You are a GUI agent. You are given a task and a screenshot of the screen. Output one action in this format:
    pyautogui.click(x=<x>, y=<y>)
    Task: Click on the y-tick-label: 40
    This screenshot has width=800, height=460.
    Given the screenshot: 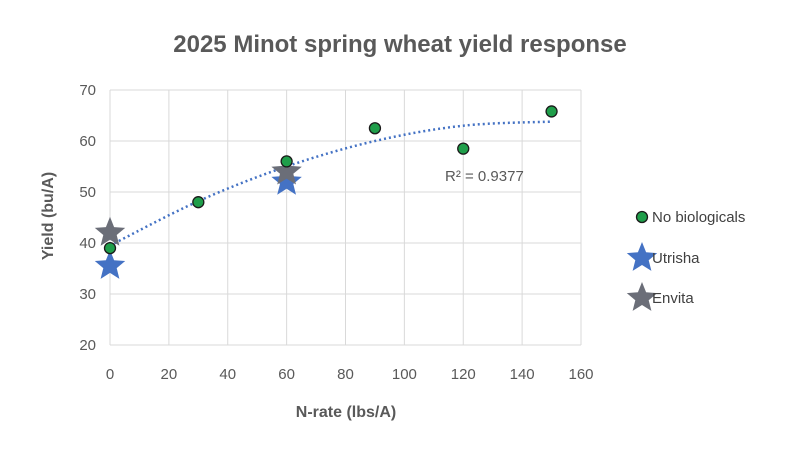 What is the action you would take?
    pyautogui.click(x=87, y=243)
    